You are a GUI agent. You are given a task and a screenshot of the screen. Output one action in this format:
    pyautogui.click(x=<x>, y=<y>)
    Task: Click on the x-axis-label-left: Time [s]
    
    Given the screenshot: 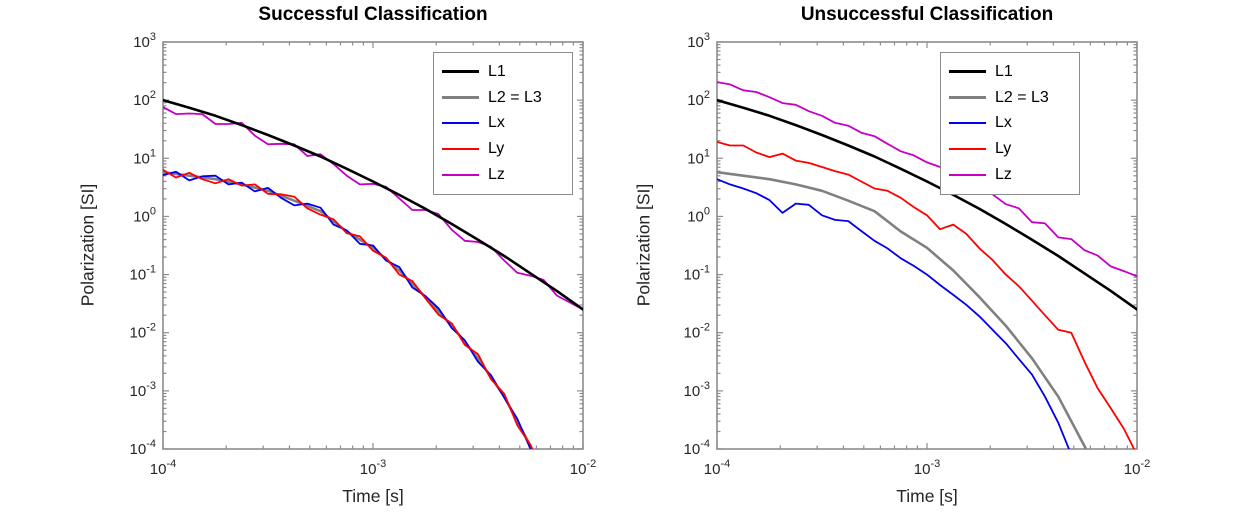 What is the action you would take?
    pyautogui.click(x=373, y=496)
    